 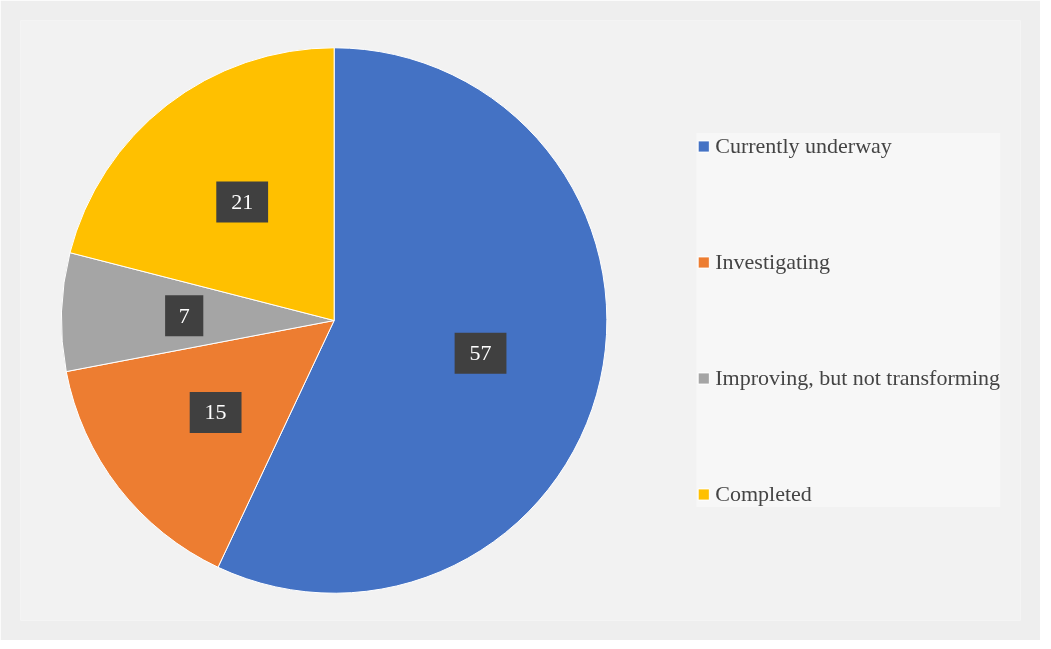 What do you see at coordinates (763, 494) in the screenshot?
I see `legend-label: Completed` at bounding box center [763, 494].